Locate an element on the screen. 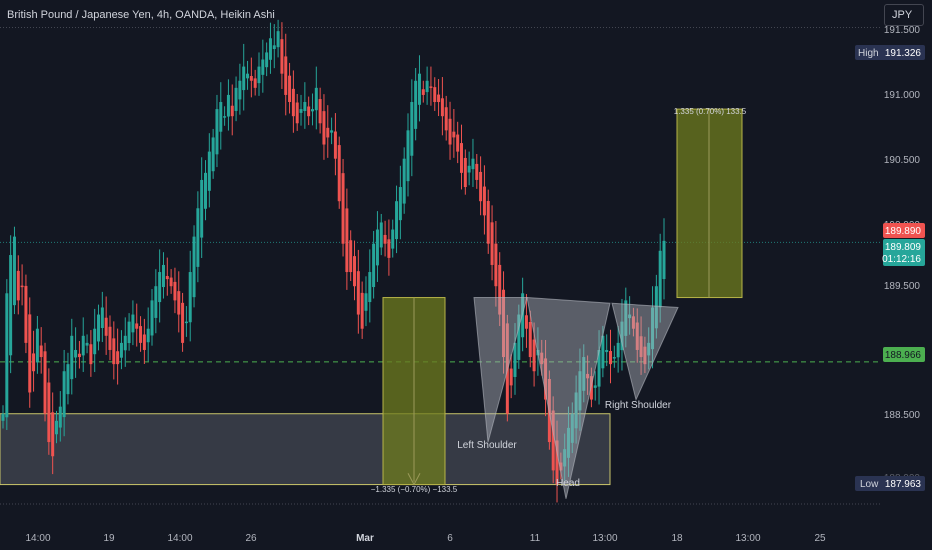 Image resolution: width=932 pixels, height=550 pixels. y-tick-label: 190.500 is located at coordinates (902, 160).